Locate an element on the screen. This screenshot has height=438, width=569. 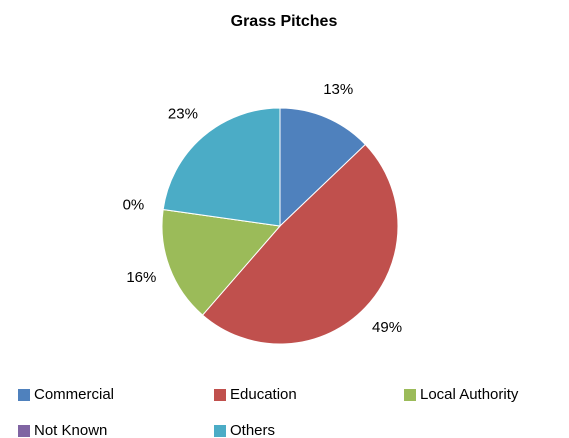
legend-label: Local Authority is located at coordinates (469, 394).